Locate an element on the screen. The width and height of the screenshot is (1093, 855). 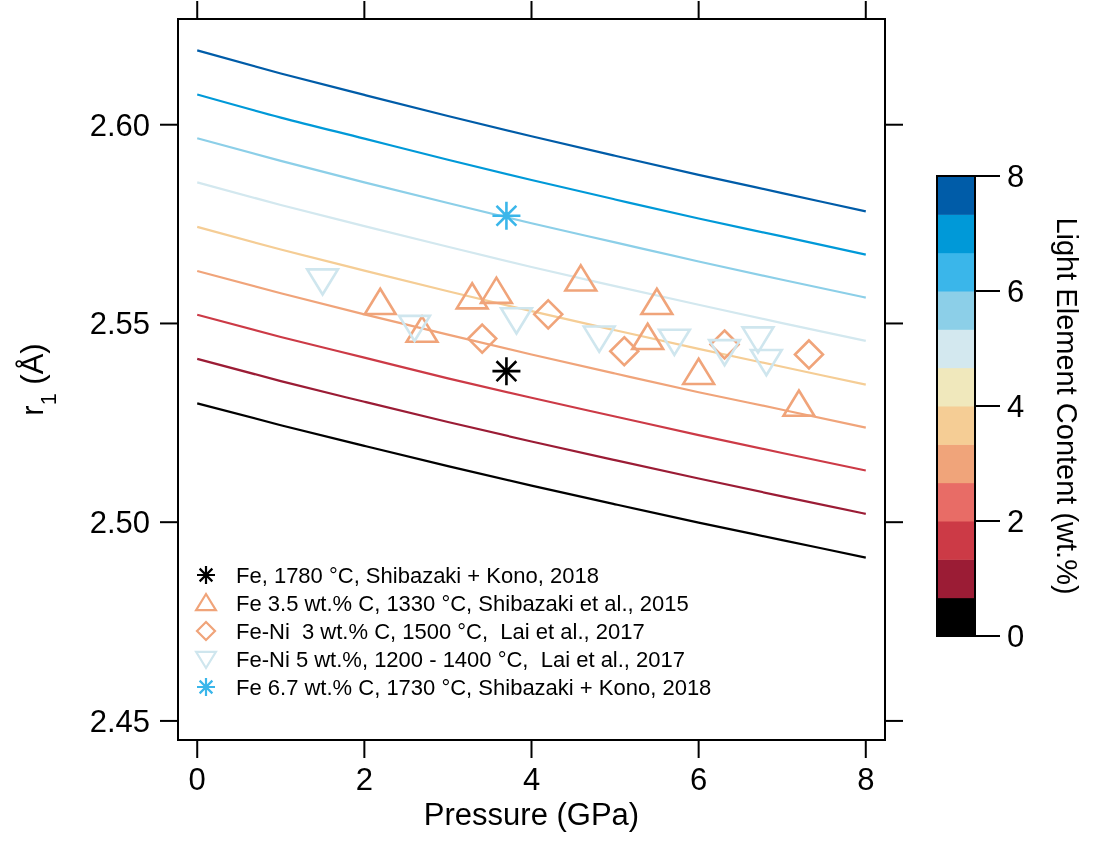
y-tick-label: 2.45 is located at coordinates (119, 721).